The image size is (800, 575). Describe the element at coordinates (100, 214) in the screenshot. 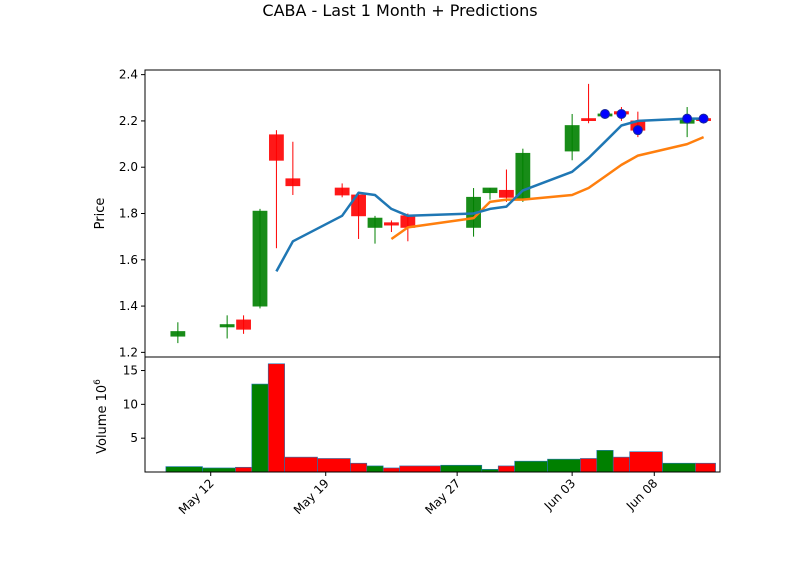

I see `price-axis-label: Price` at that location.